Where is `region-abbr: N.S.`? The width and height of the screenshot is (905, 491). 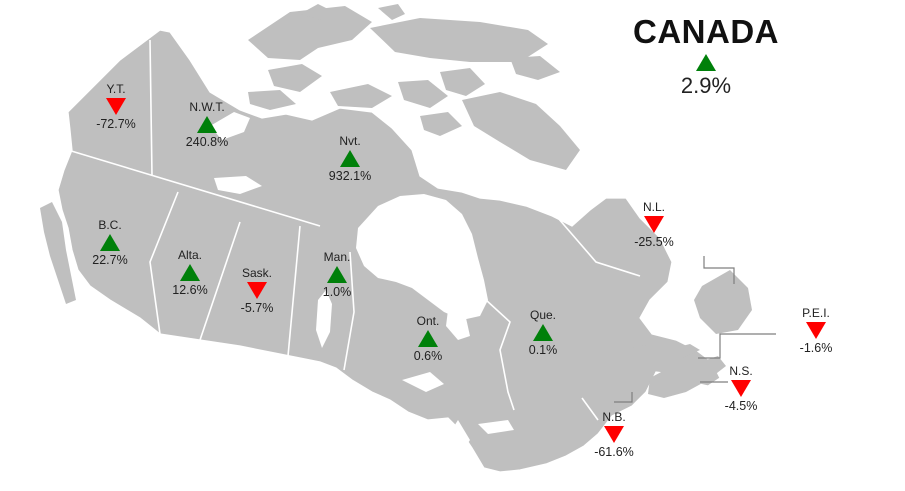
region-abbr: N.S. is located at coordinates (741, 371).